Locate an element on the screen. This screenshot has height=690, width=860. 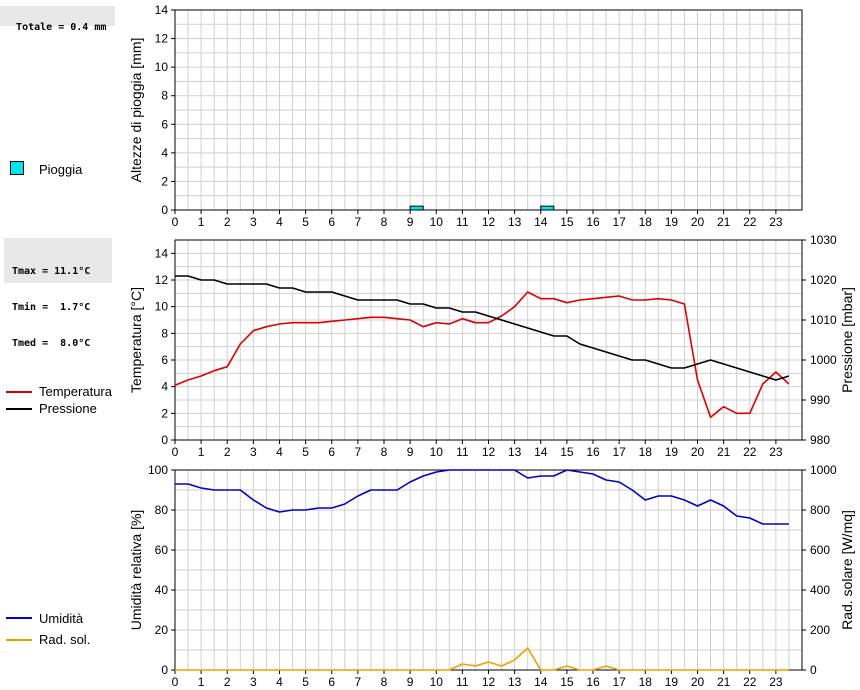
y-right-tick-label: 1000 is located at coordinates (823, 360).